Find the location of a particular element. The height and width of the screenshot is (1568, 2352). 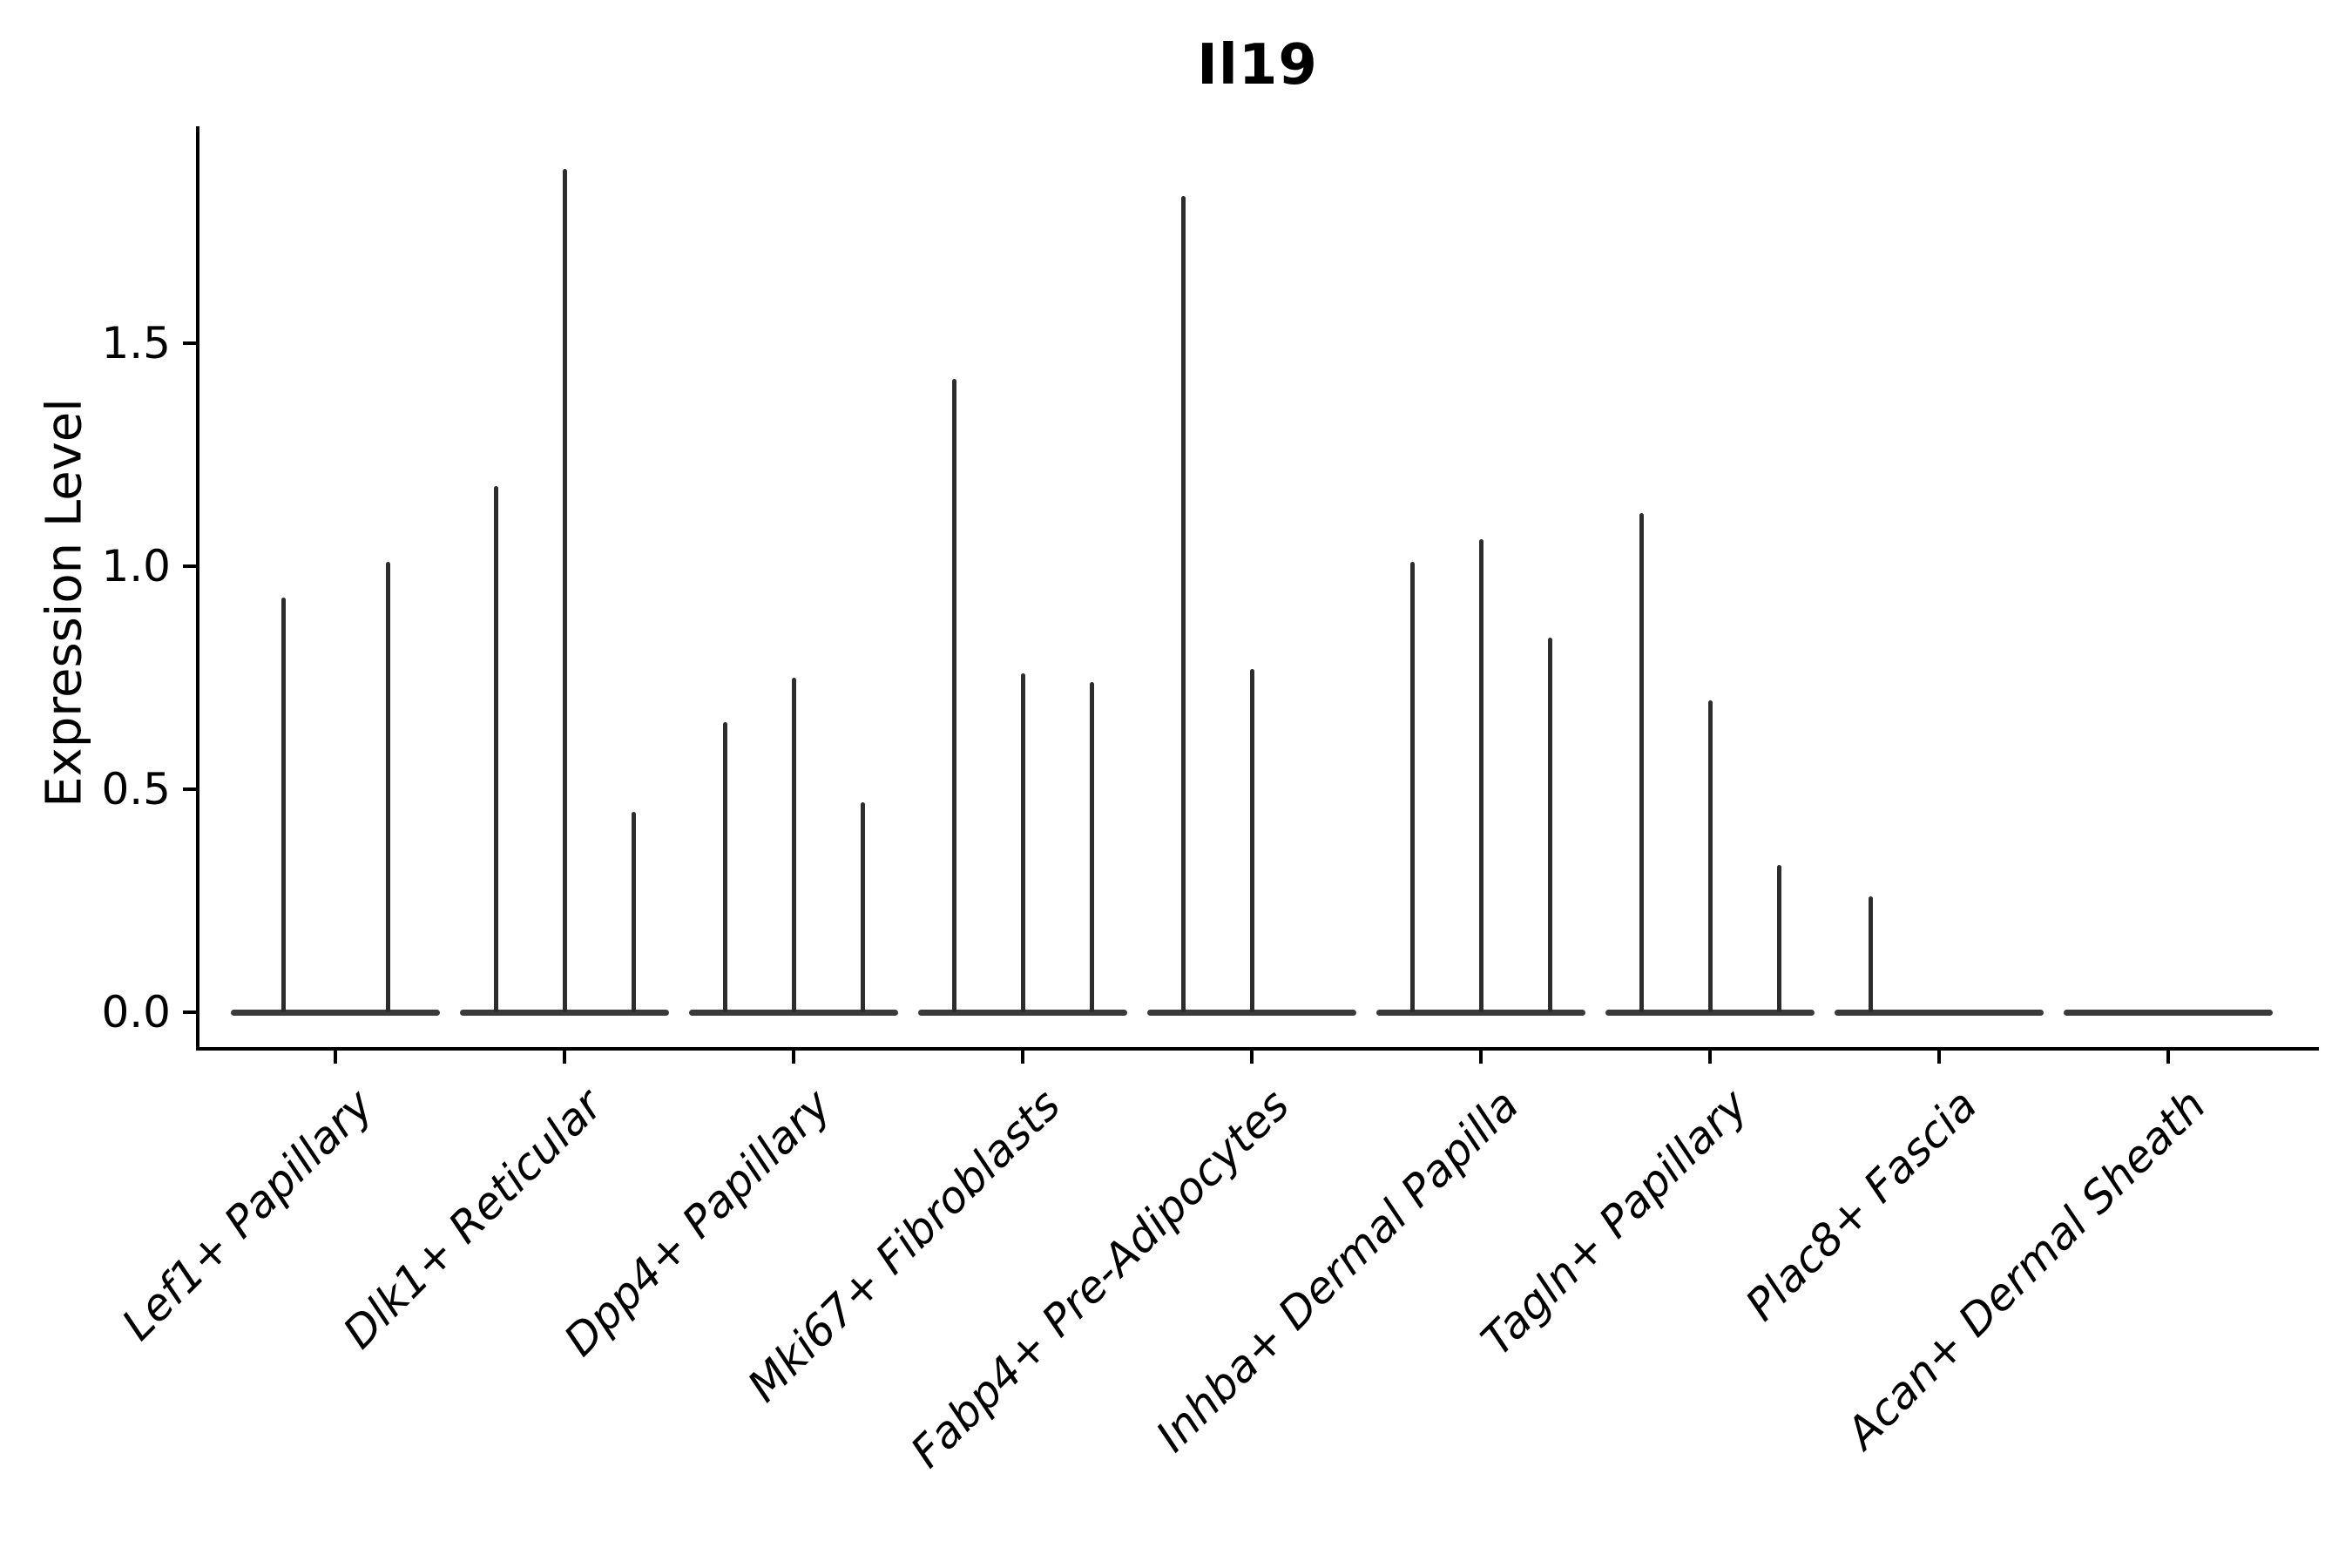

y-tick-label: 0.5 is located at coordinates (136, 789).